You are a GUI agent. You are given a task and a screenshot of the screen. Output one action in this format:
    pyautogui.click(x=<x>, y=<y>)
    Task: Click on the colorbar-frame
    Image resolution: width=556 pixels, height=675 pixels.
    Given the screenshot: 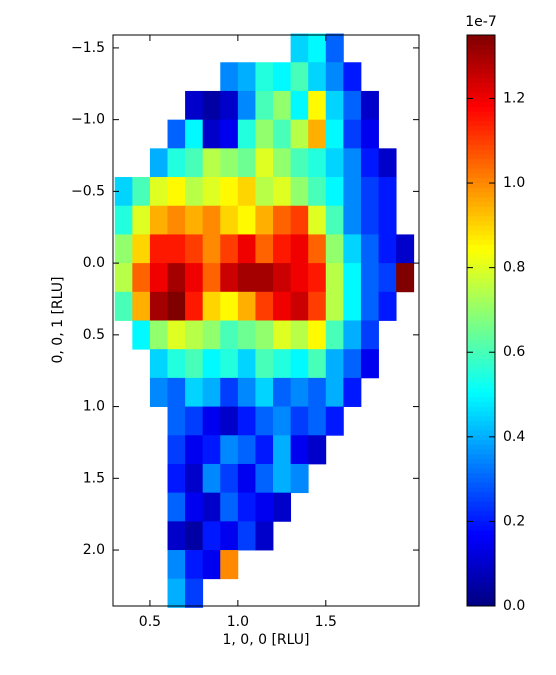 What is the action you would take?
    pyautogui.click(x=481, y=320)
    